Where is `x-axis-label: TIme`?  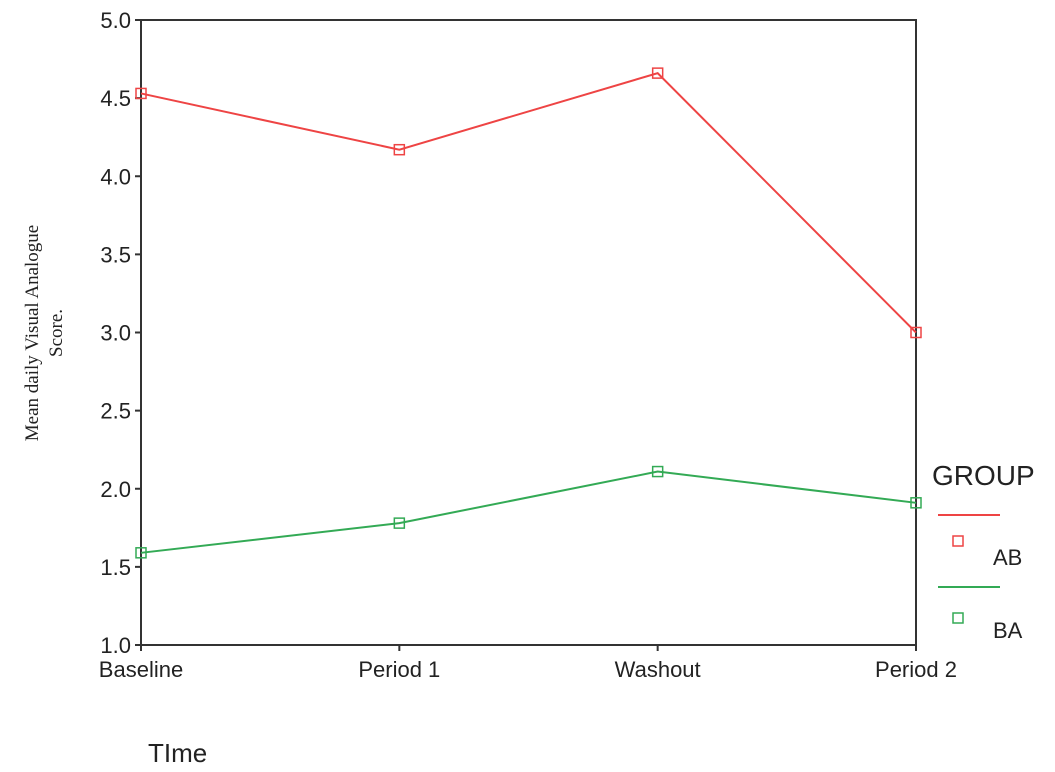
x-axis-label: TIme is located at coordinates (177, 753).